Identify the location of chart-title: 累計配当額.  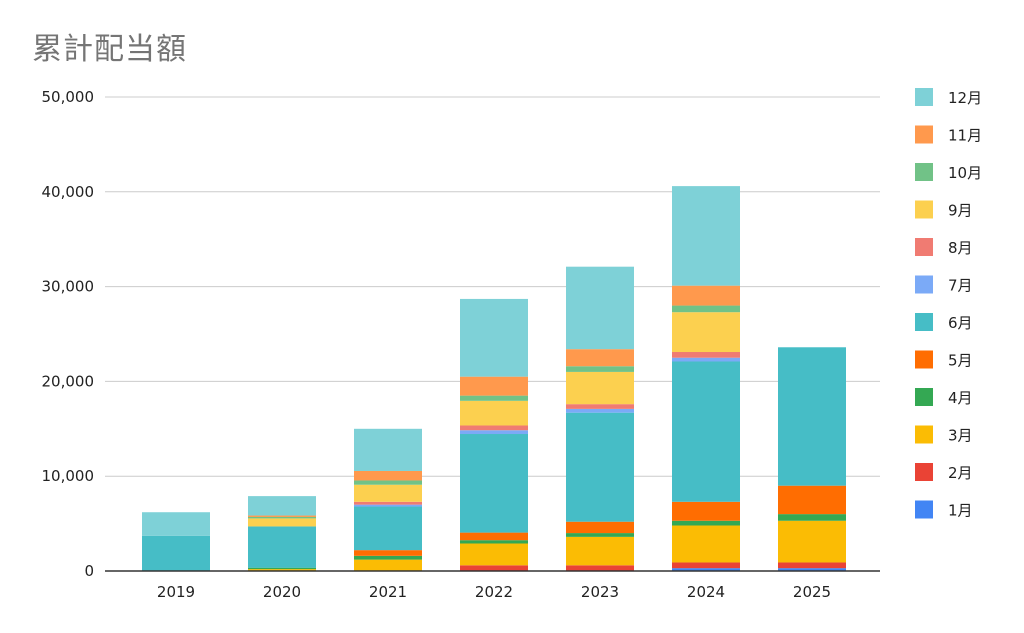
(109, 49).